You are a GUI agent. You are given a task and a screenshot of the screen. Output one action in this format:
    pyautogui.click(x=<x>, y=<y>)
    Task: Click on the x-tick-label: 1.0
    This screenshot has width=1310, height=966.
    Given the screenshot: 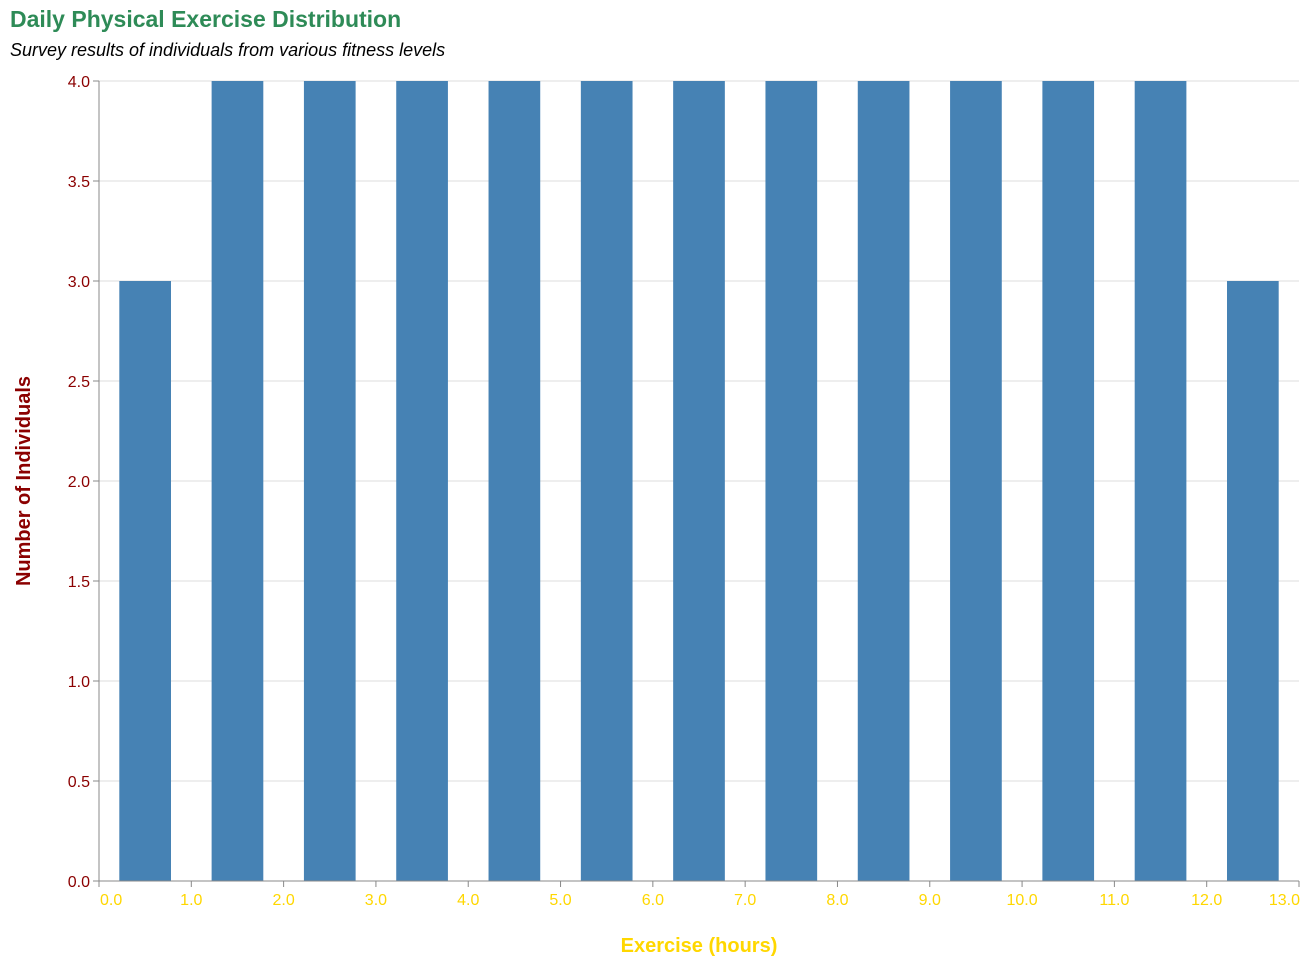 What is the action you would take?
    pyautogui.click(x=191, y=900)
    